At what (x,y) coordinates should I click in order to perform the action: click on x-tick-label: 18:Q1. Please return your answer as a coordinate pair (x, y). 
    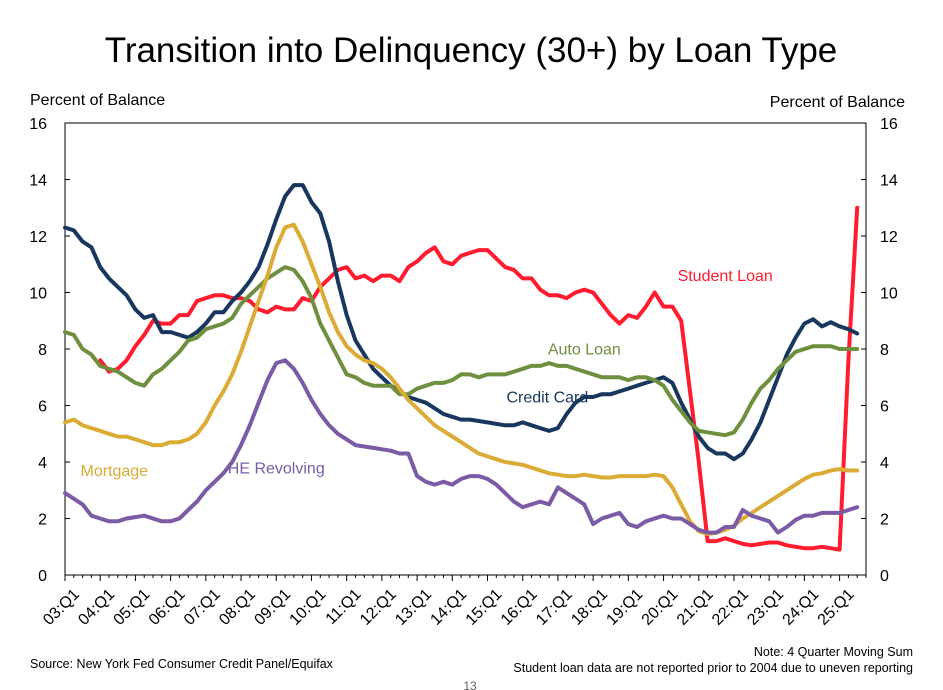
    Looking at the image, I should click on (589, 607).